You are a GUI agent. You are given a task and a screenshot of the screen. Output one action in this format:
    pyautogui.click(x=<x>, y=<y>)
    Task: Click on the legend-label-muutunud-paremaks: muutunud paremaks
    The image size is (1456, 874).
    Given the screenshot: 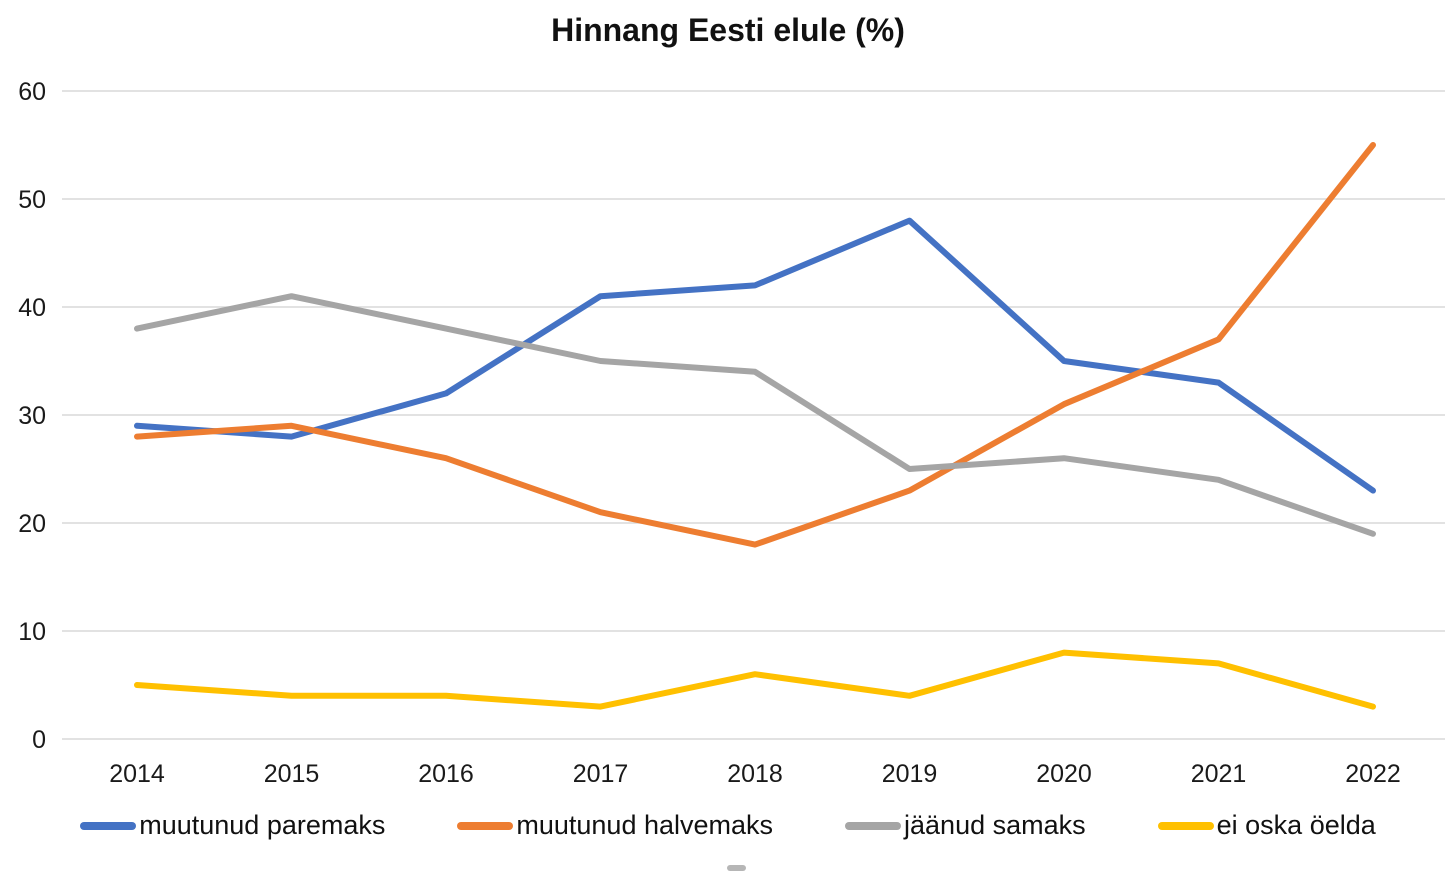 What is the action you would take?
    pyautogui.click(x=262, y=825)
    